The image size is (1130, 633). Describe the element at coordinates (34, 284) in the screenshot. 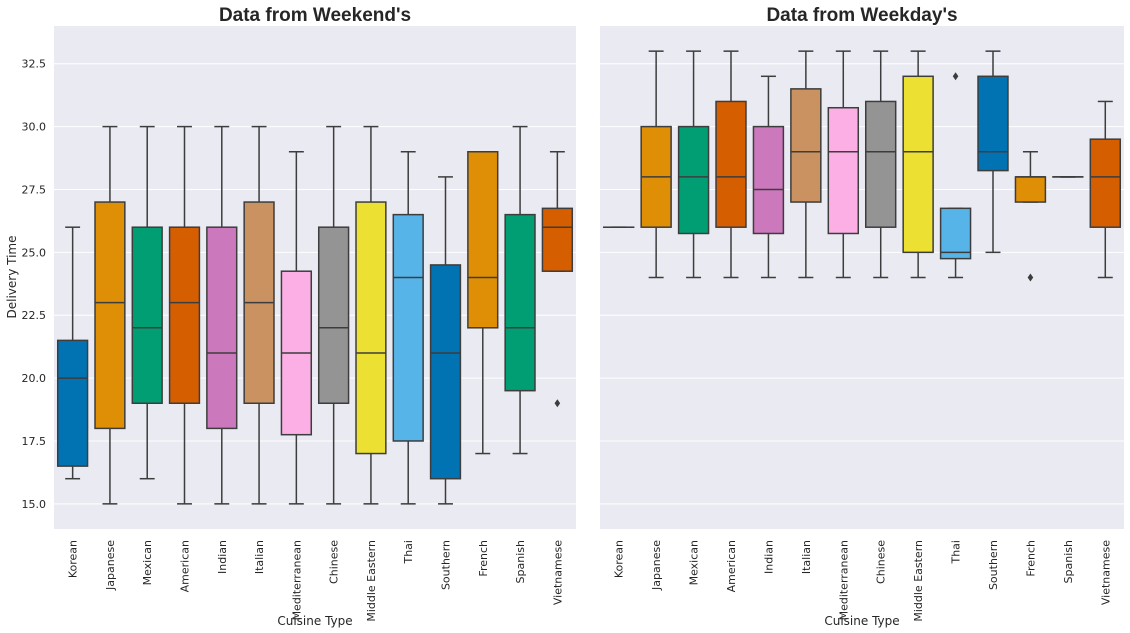

I see `weekend-y-ticks: 15.0 17.5 20.0 22.5 25.0 27.5 30.0 32.5` at that location.